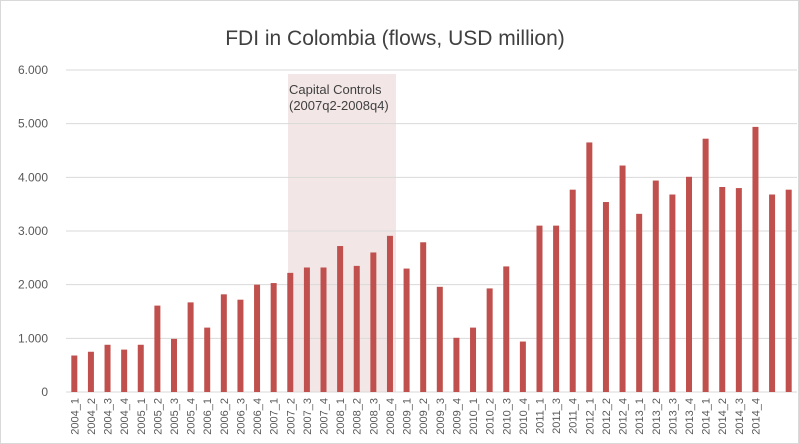 Image resolution: width=799 pixels, height=444 pixels. What do you see at coordinates (574, 416) in the screenshot?
I see `x-tick-label: 2011_4` at bounding box center [574, 416].